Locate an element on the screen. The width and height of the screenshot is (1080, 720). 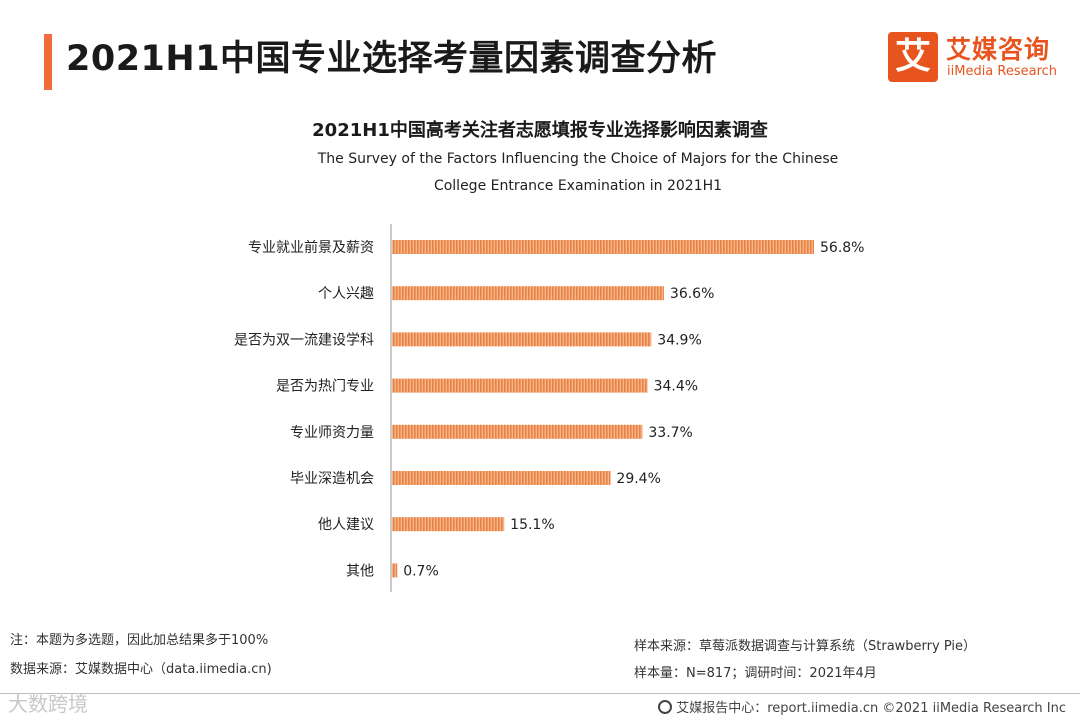
value-label: 29.4% is located at coordinates (638, 479).